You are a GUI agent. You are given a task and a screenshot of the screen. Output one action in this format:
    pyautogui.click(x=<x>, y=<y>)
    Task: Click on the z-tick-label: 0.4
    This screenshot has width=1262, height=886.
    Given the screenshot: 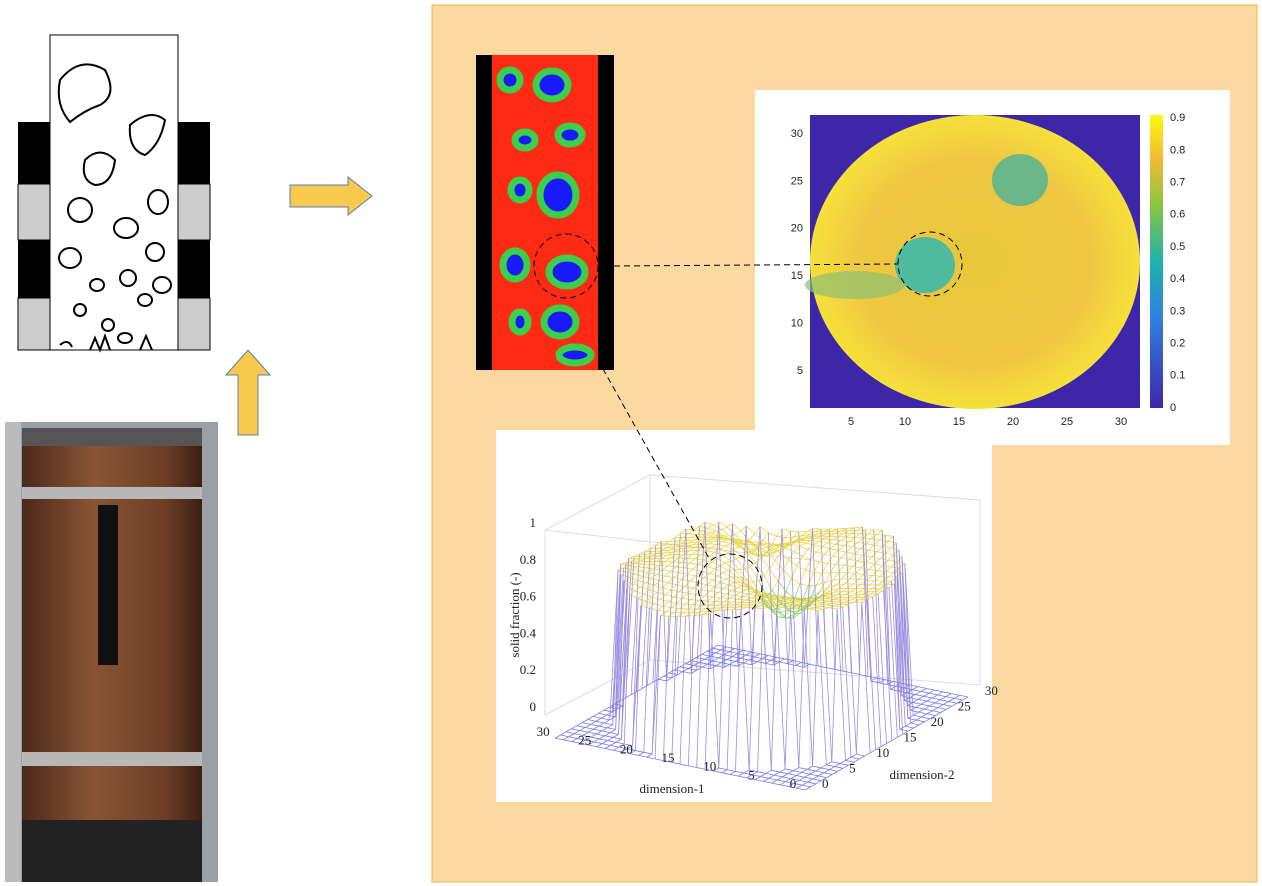 What is the action you would take?
    pyautogui.click(x=528, y=632)
    